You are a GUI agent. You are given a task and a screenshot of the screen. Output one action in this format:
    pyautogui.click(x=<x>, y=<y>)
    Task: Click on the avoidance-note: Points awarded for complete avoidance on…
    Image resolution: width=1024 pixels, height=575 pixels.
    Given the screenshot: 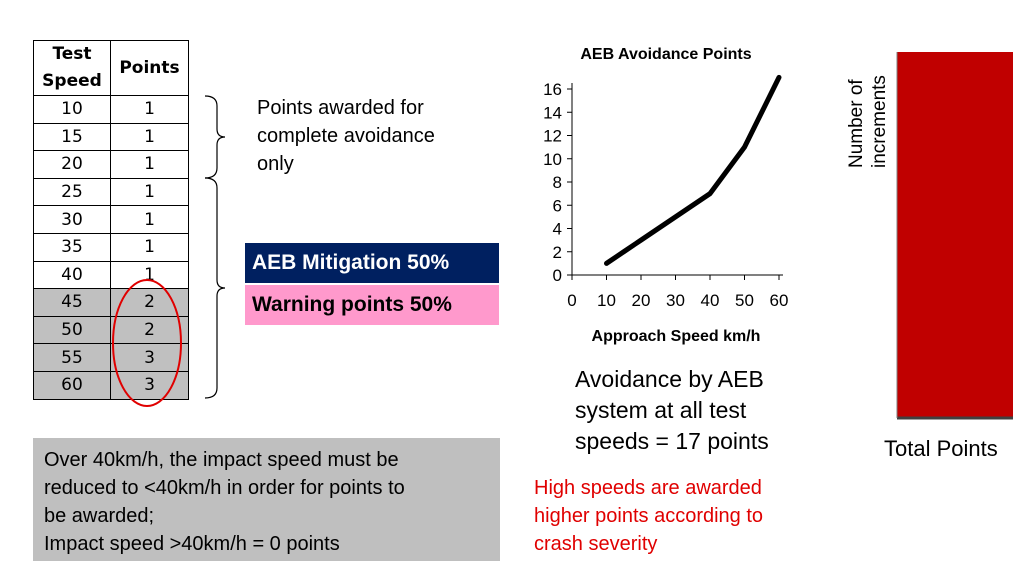 What is the action you would take?
    pyautogui.click(x=346, y=136)
    